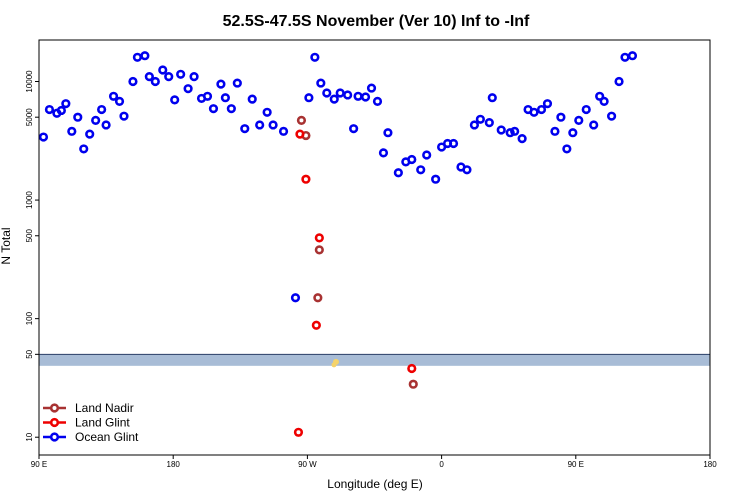 This screenshot has height=500, width=750. Describe the element at coordinates (29, 353) in the screenshot. I see `y-tick-label: 50` at that location.